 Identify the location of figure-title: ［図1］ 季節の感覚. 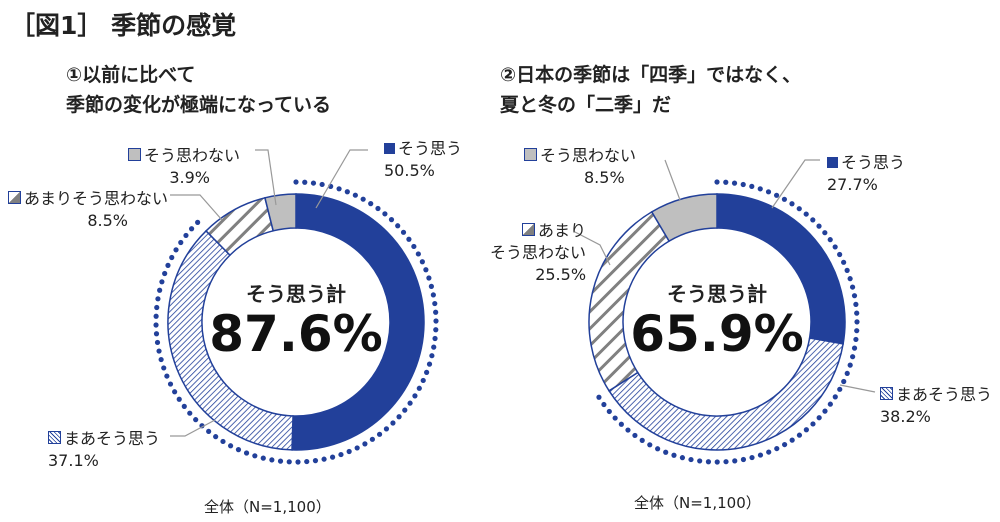
(123, 25).